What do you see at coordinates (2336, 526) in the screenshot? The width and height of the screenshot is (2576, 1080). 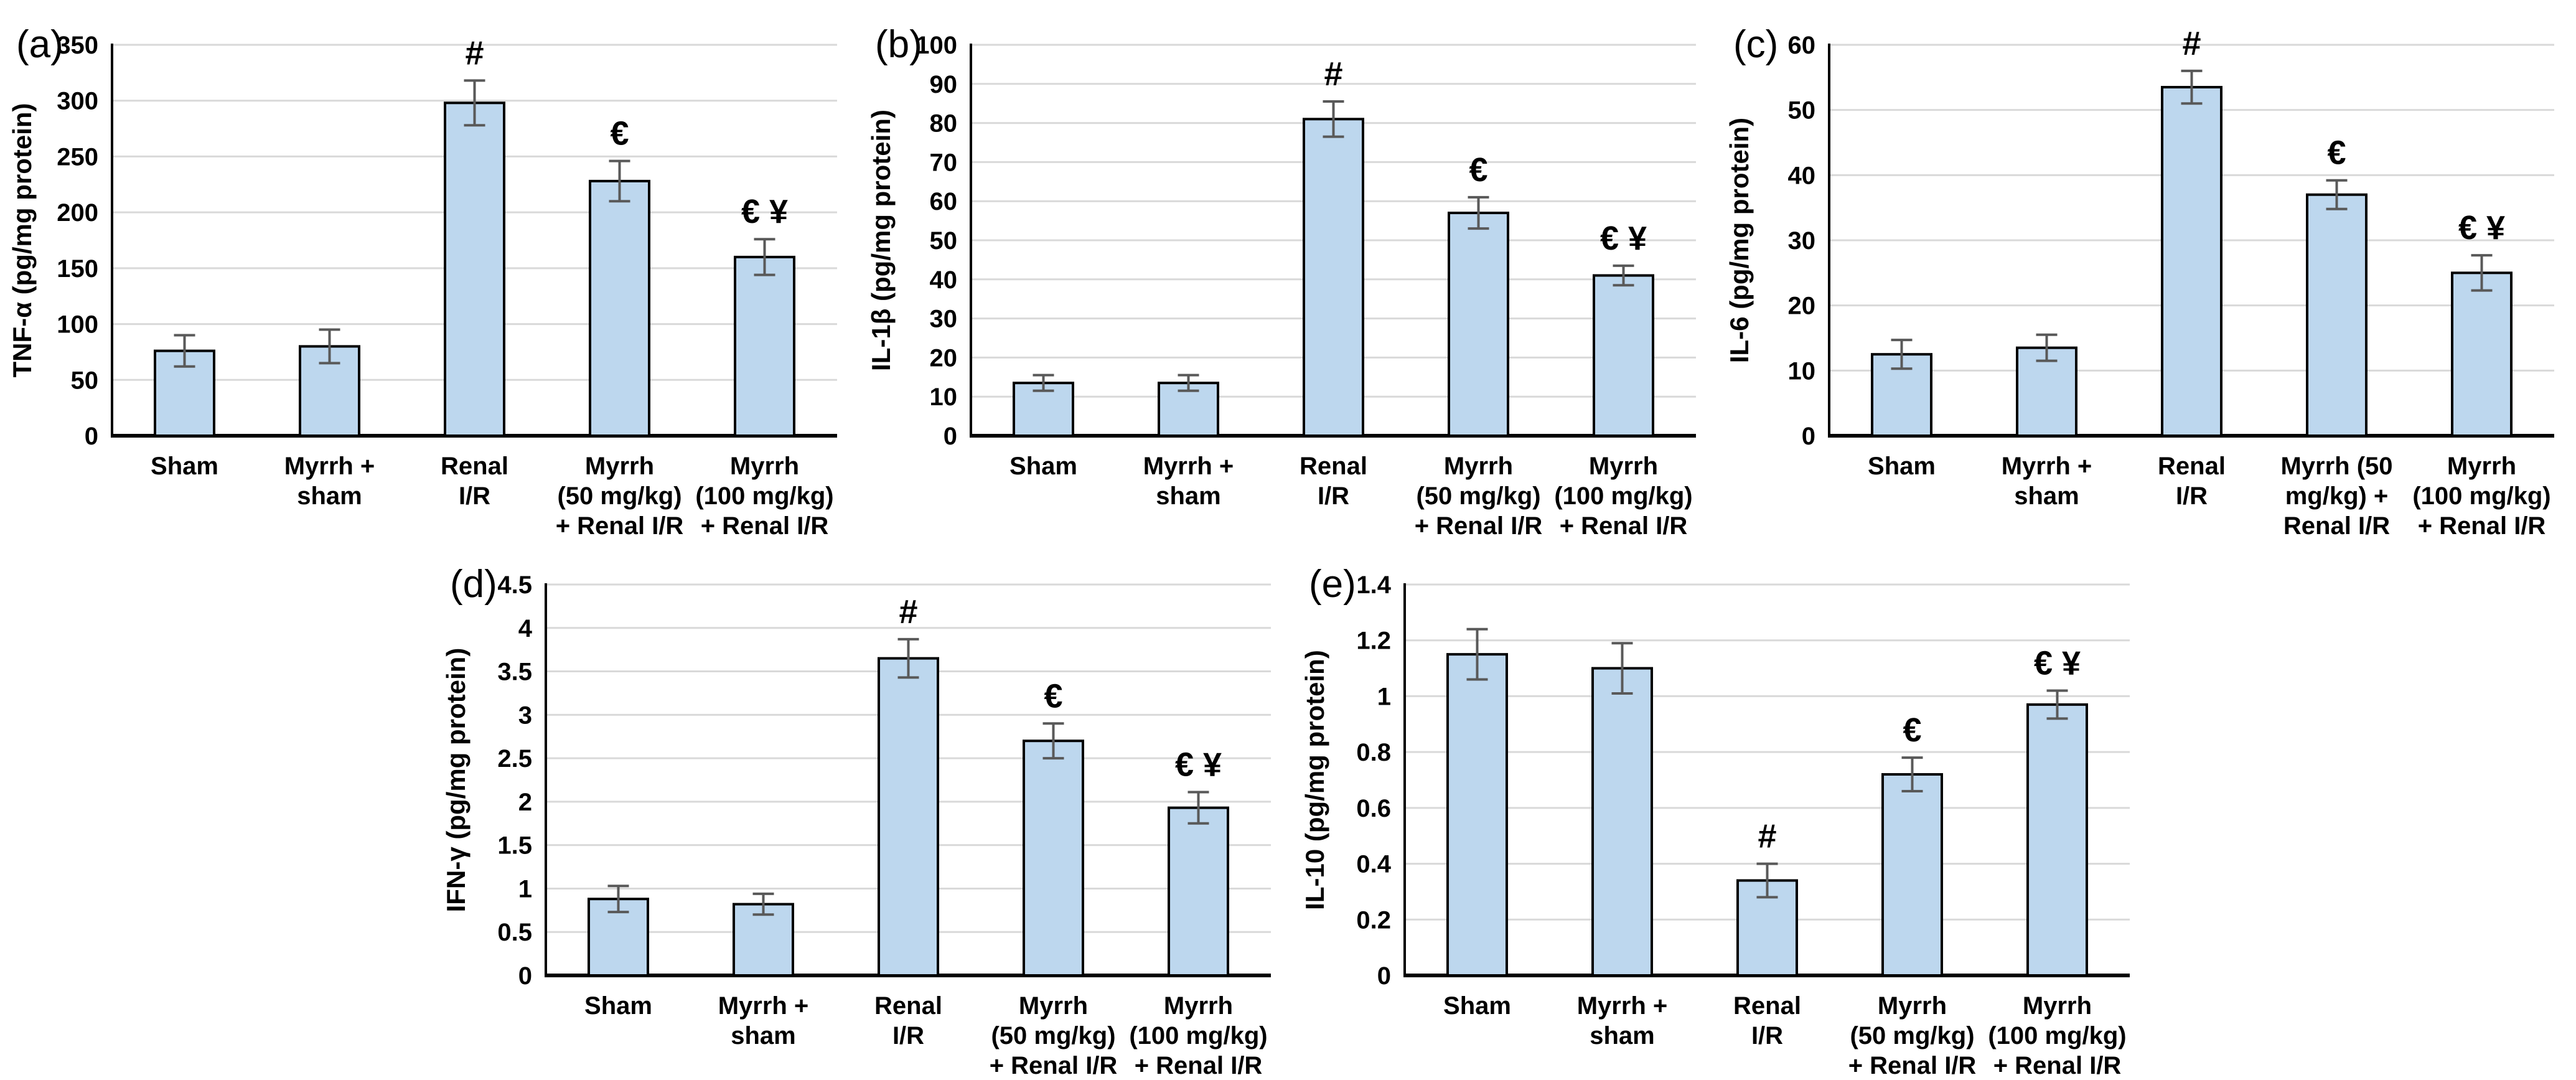 I see `x-category-label: Renal I/R` at bounding box center [2336, 526].